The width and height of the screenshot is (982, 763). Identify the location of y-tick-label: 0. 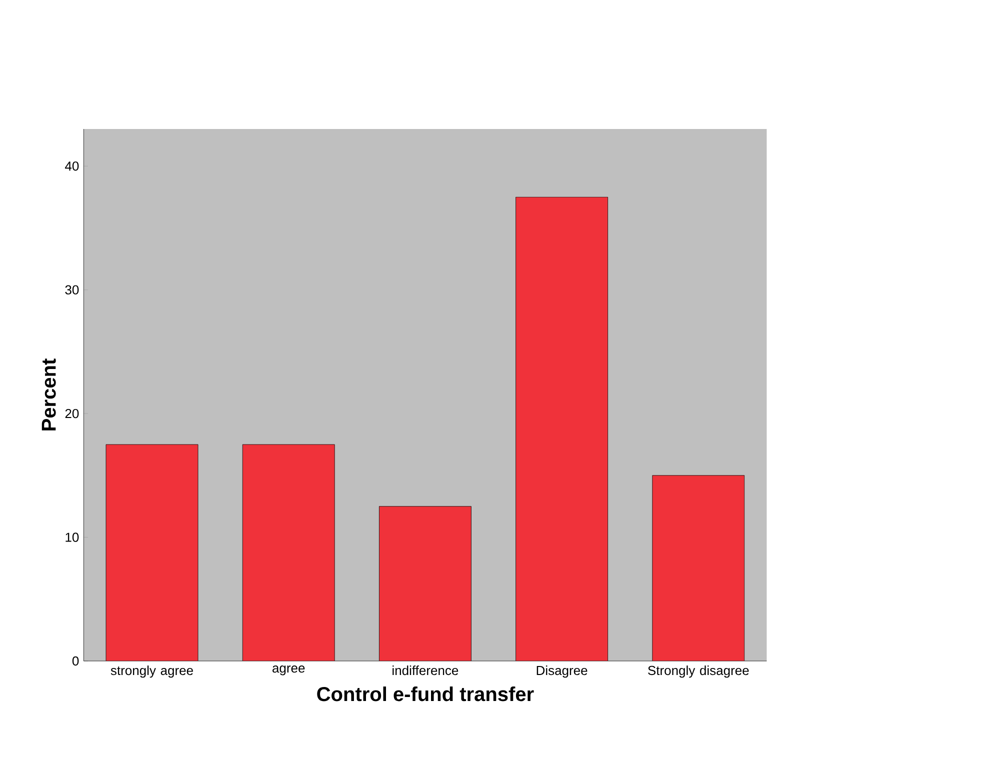
(75, 661).